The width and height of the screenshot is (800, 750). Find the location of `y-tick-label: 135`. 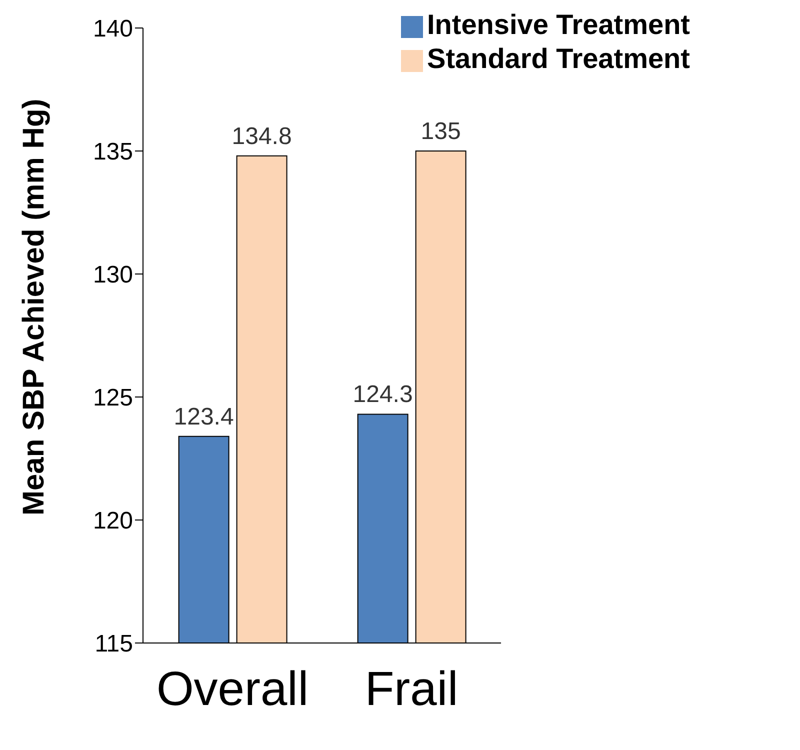

y-tick-label: 135 is located at coordinates (112, 152).